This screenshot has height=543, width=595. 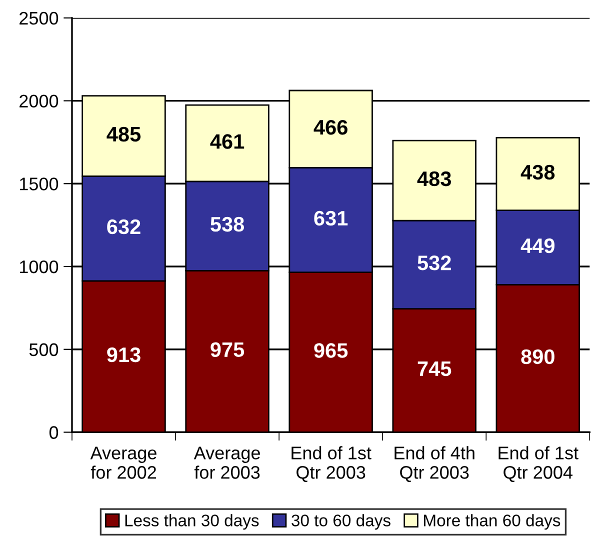 I want to click on data-label: 631, so click(x=331, y=218).